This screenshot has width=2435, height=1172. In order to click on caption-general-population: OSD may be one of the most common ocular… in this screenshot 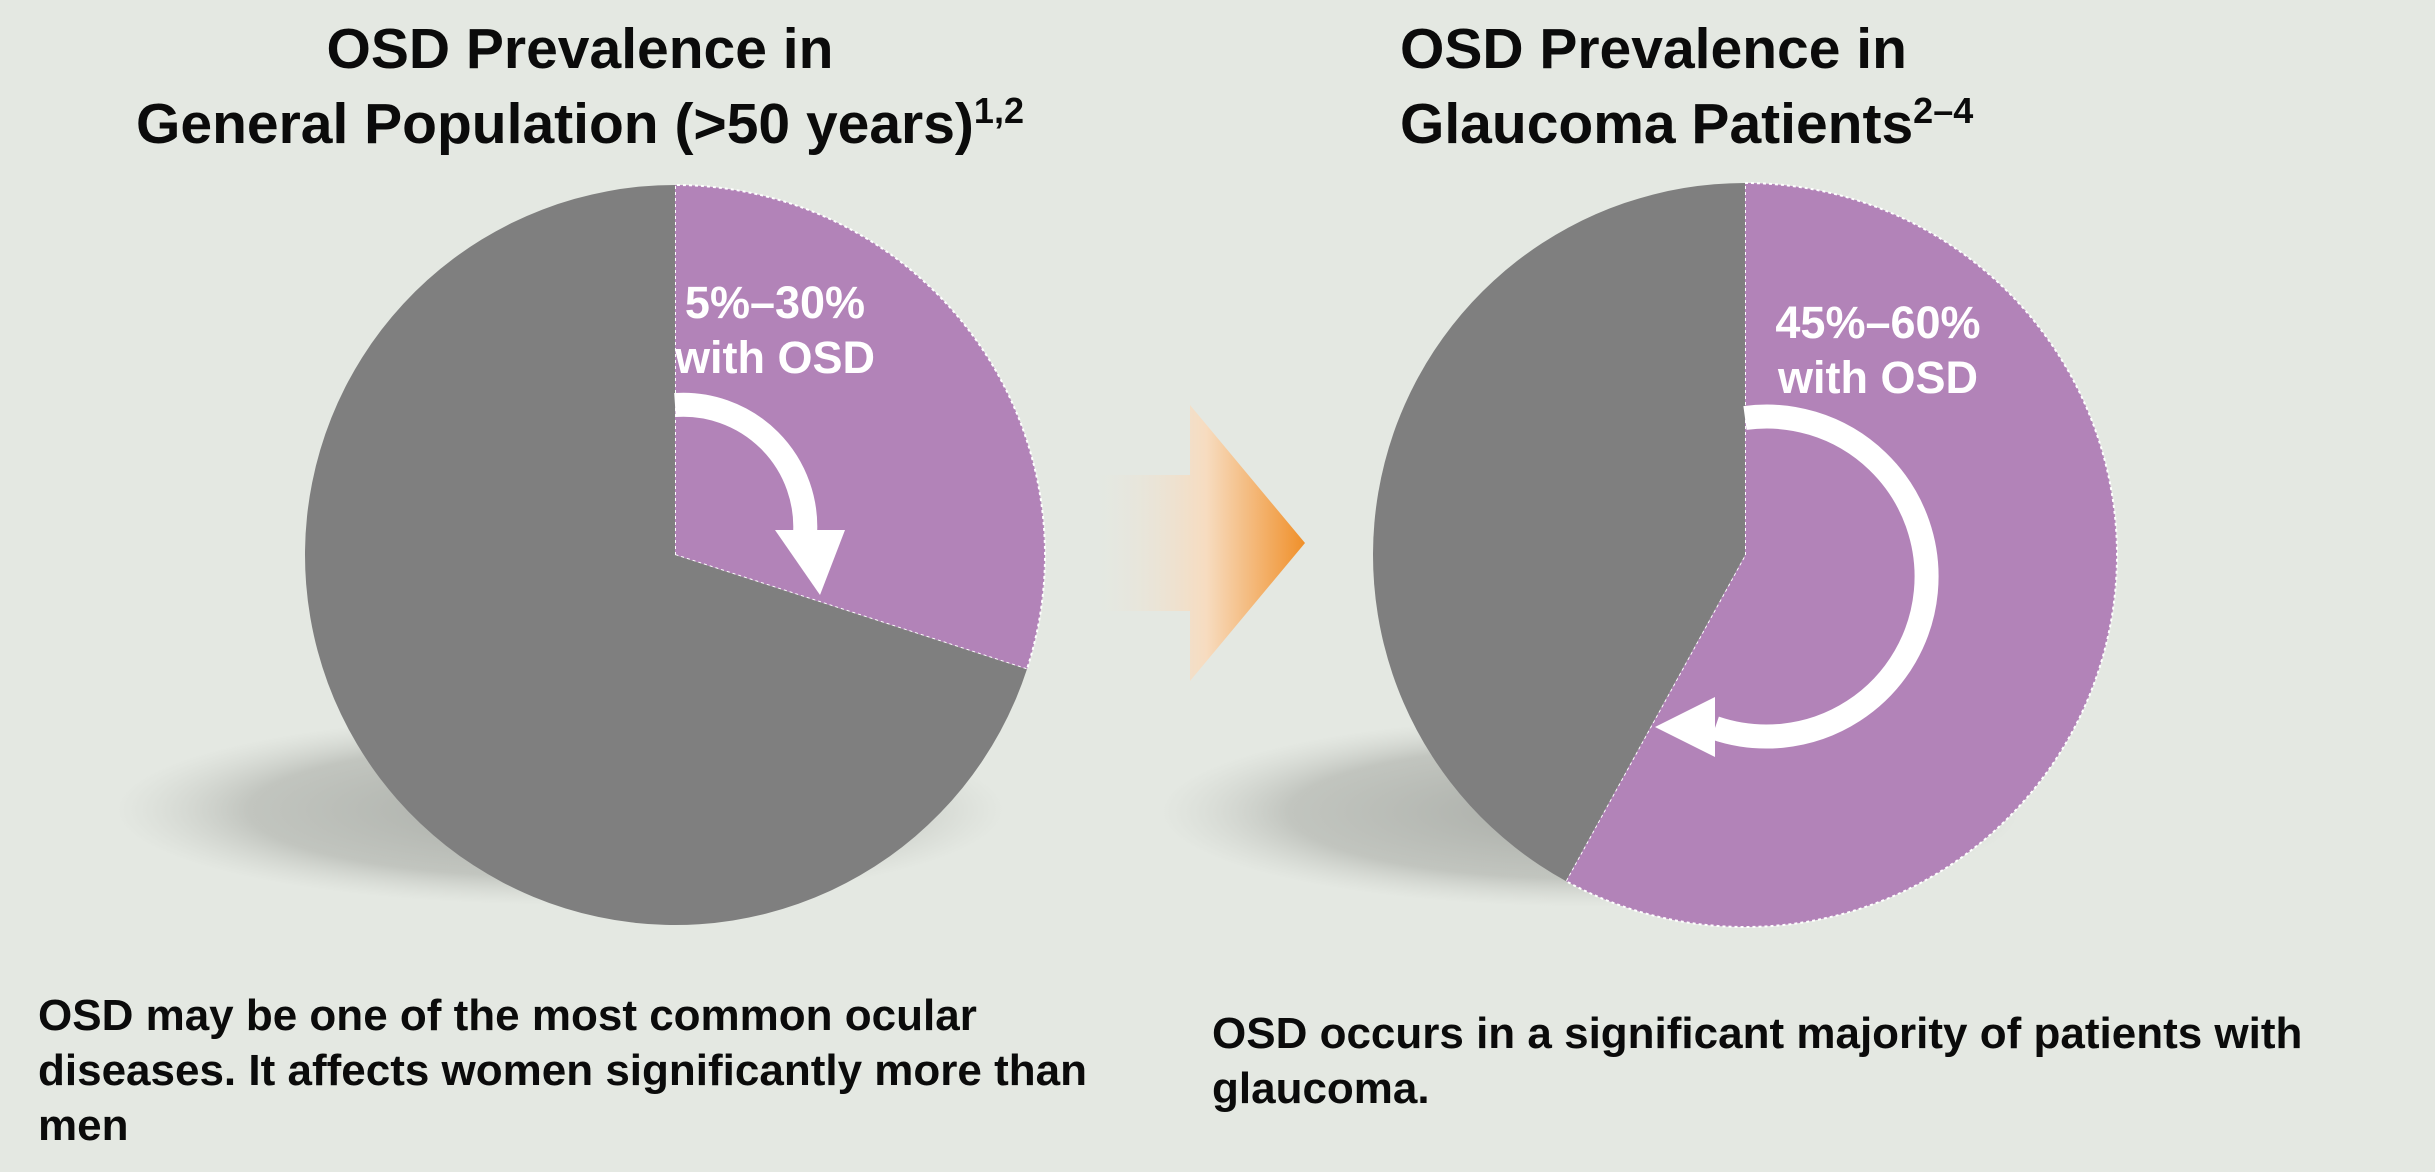, I will do `click(562, 1070)`.